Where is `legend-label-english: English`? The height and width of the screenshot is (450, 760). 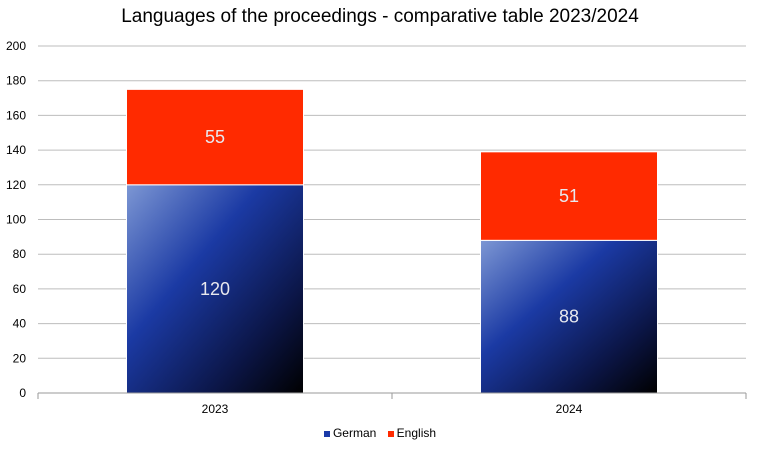
legend-label-english: English is located at coordinates (416, 433).